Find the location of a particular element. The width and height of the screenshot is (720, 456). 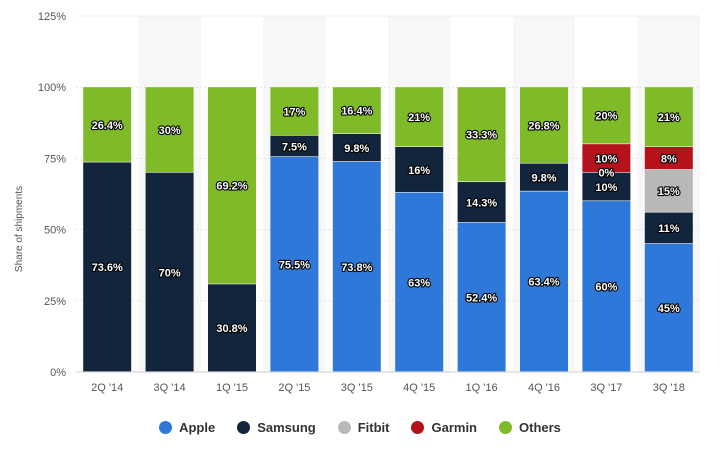

data-label: 75.5% is located at coordinates (294, 265).